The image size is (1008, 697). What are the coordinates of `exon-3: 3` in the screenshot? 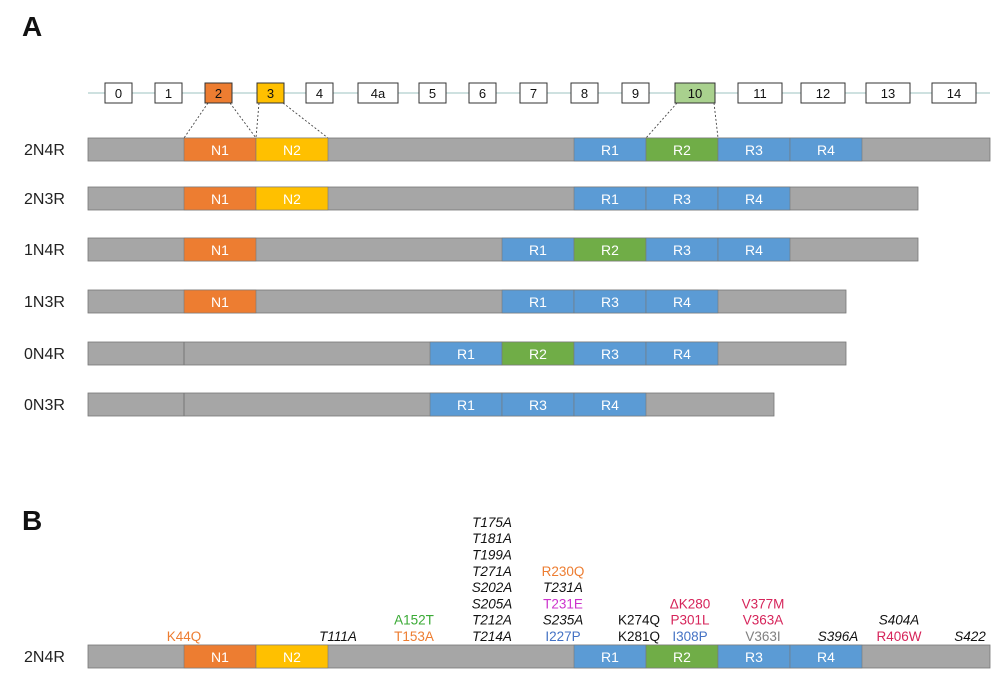 It's located at (270, 93).